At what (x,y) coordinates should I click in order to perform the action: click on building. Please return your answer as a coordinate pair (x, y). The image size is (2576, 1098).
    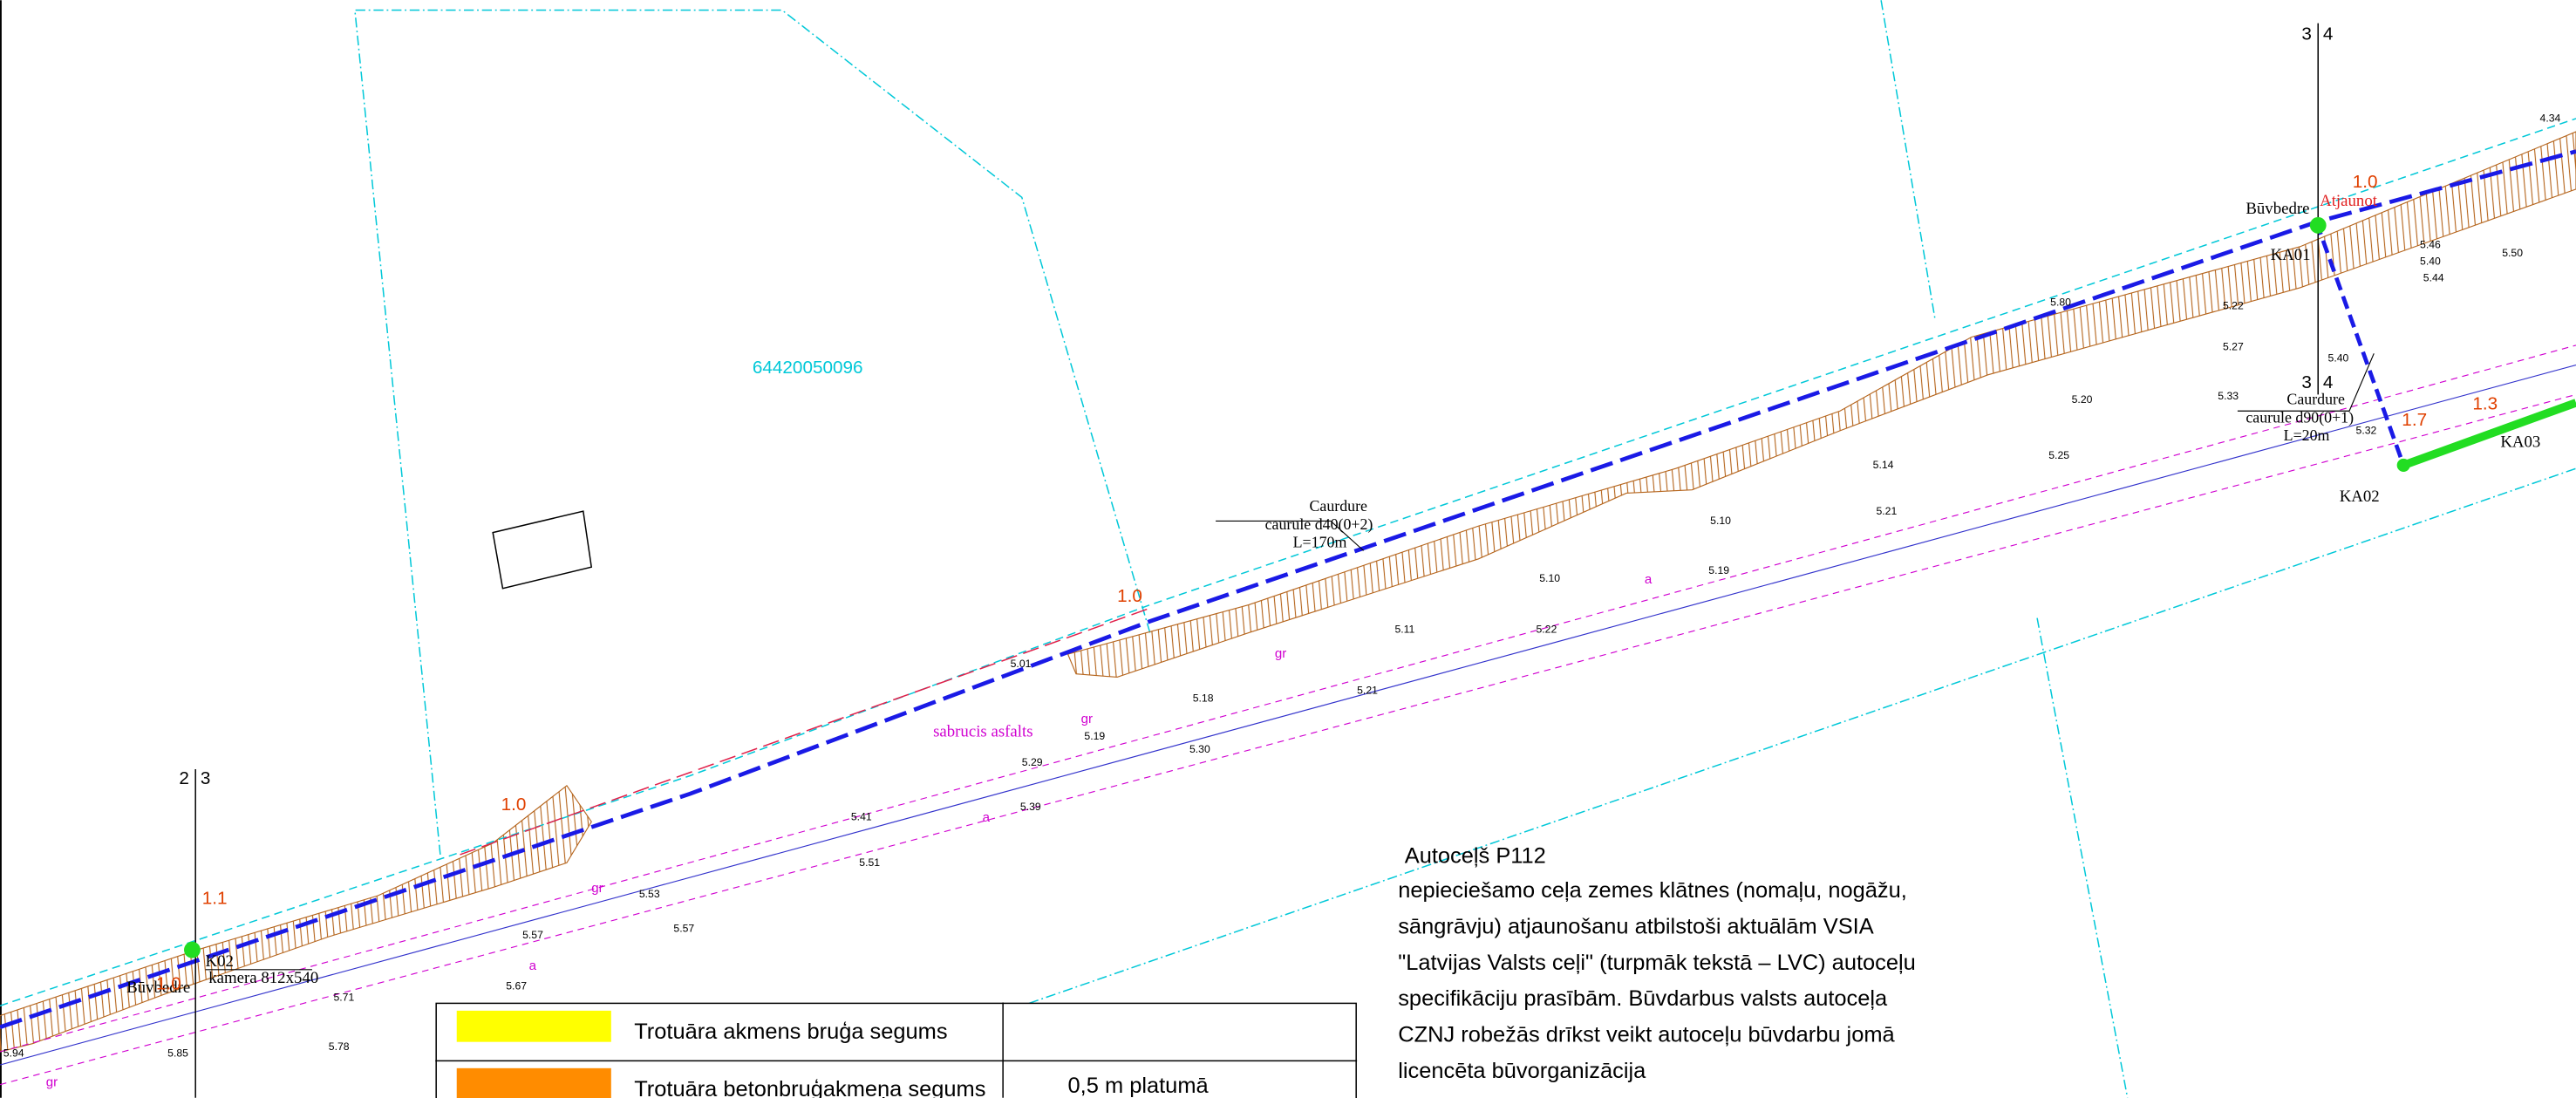
    Looking at the image, I should click on (542, 550).